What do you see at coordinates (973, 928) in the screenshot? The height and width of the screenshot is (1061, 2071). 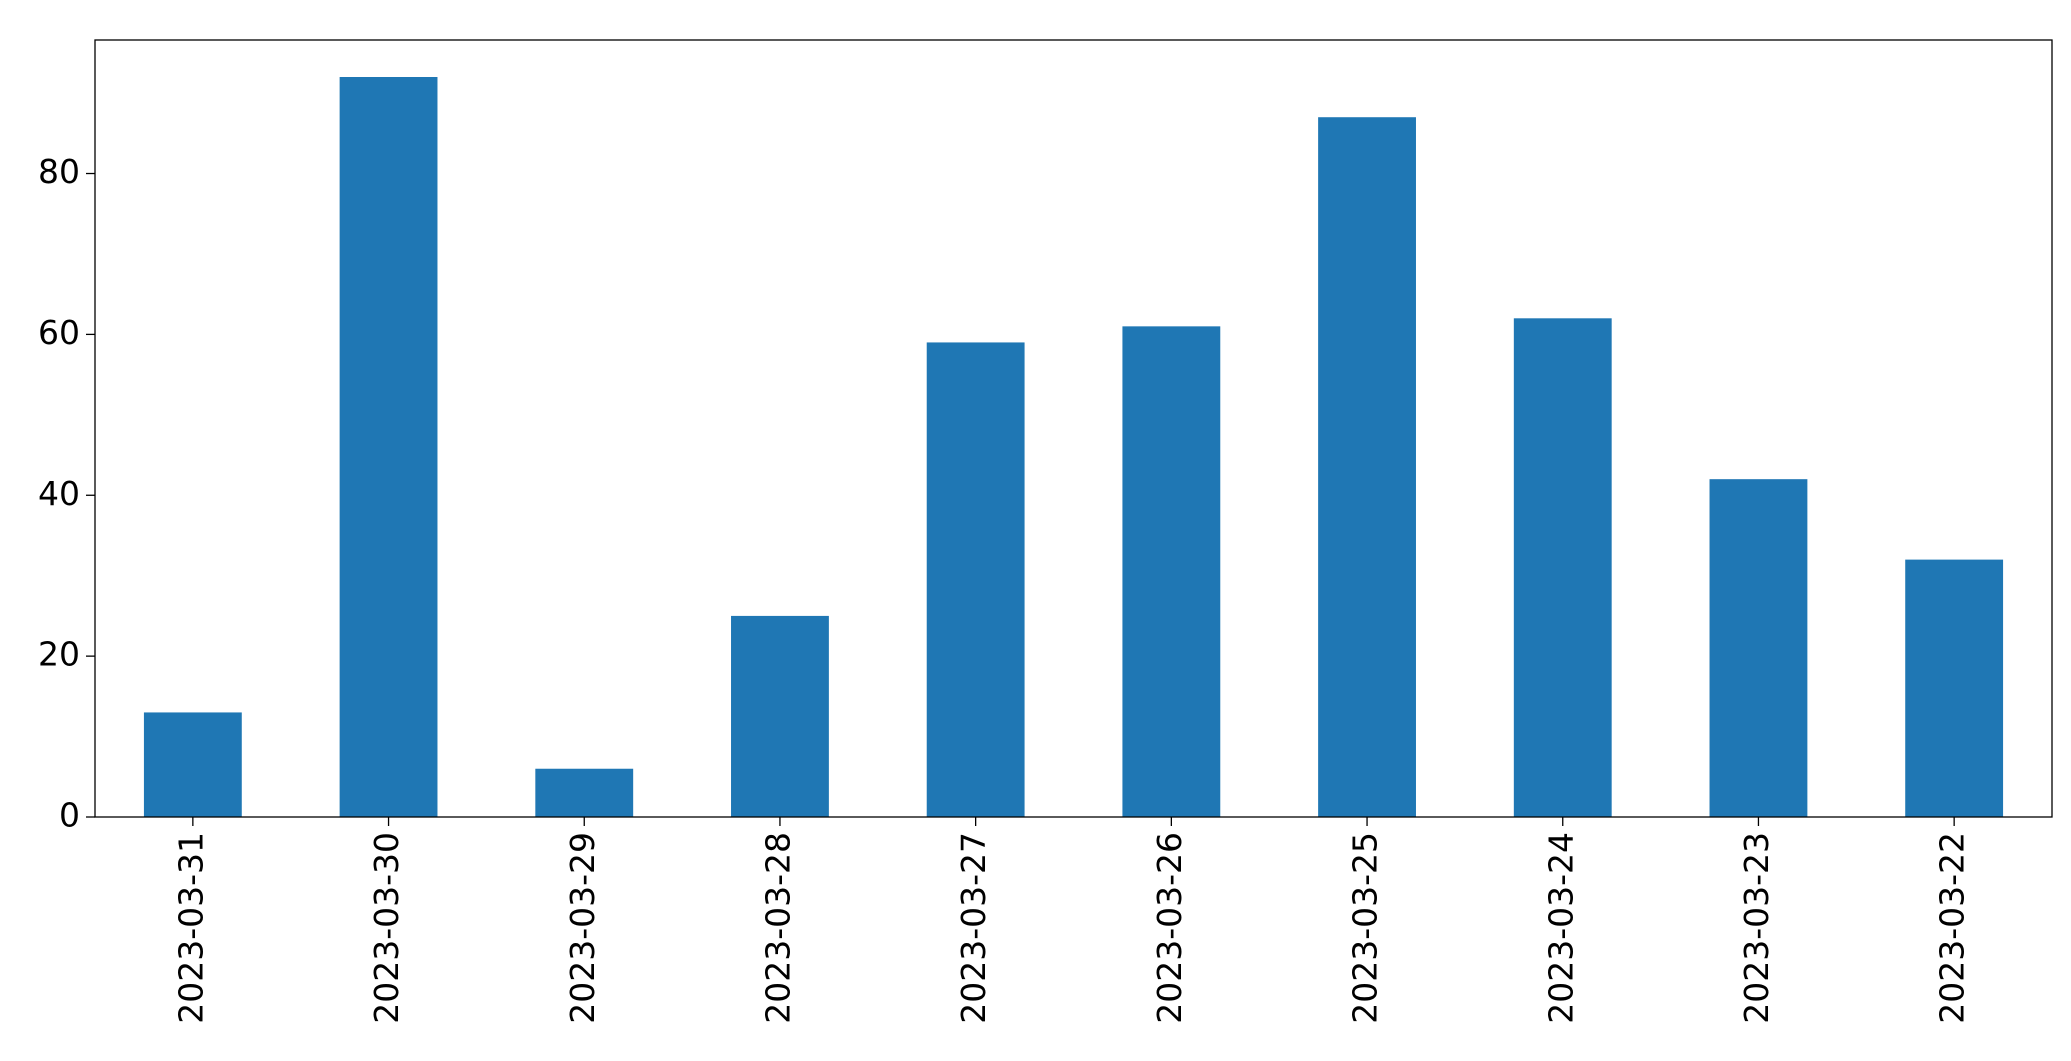 I see `x-tick-label: 2023-03-27` at bounding box center [973, 928].